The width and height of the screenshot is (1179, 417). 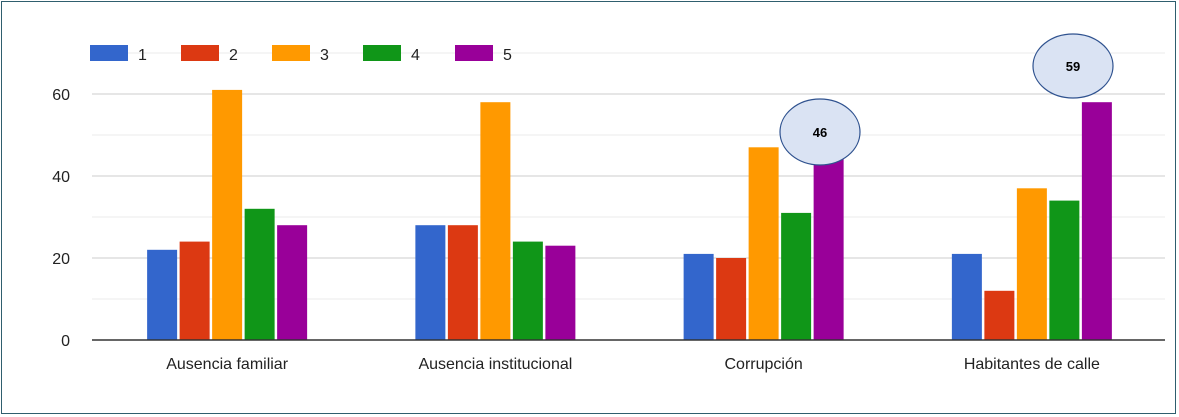 What do you see at coordinates (415, 55) in the screenshot?
I see `legend-label-4: 4` at bounding box center [415, 55].